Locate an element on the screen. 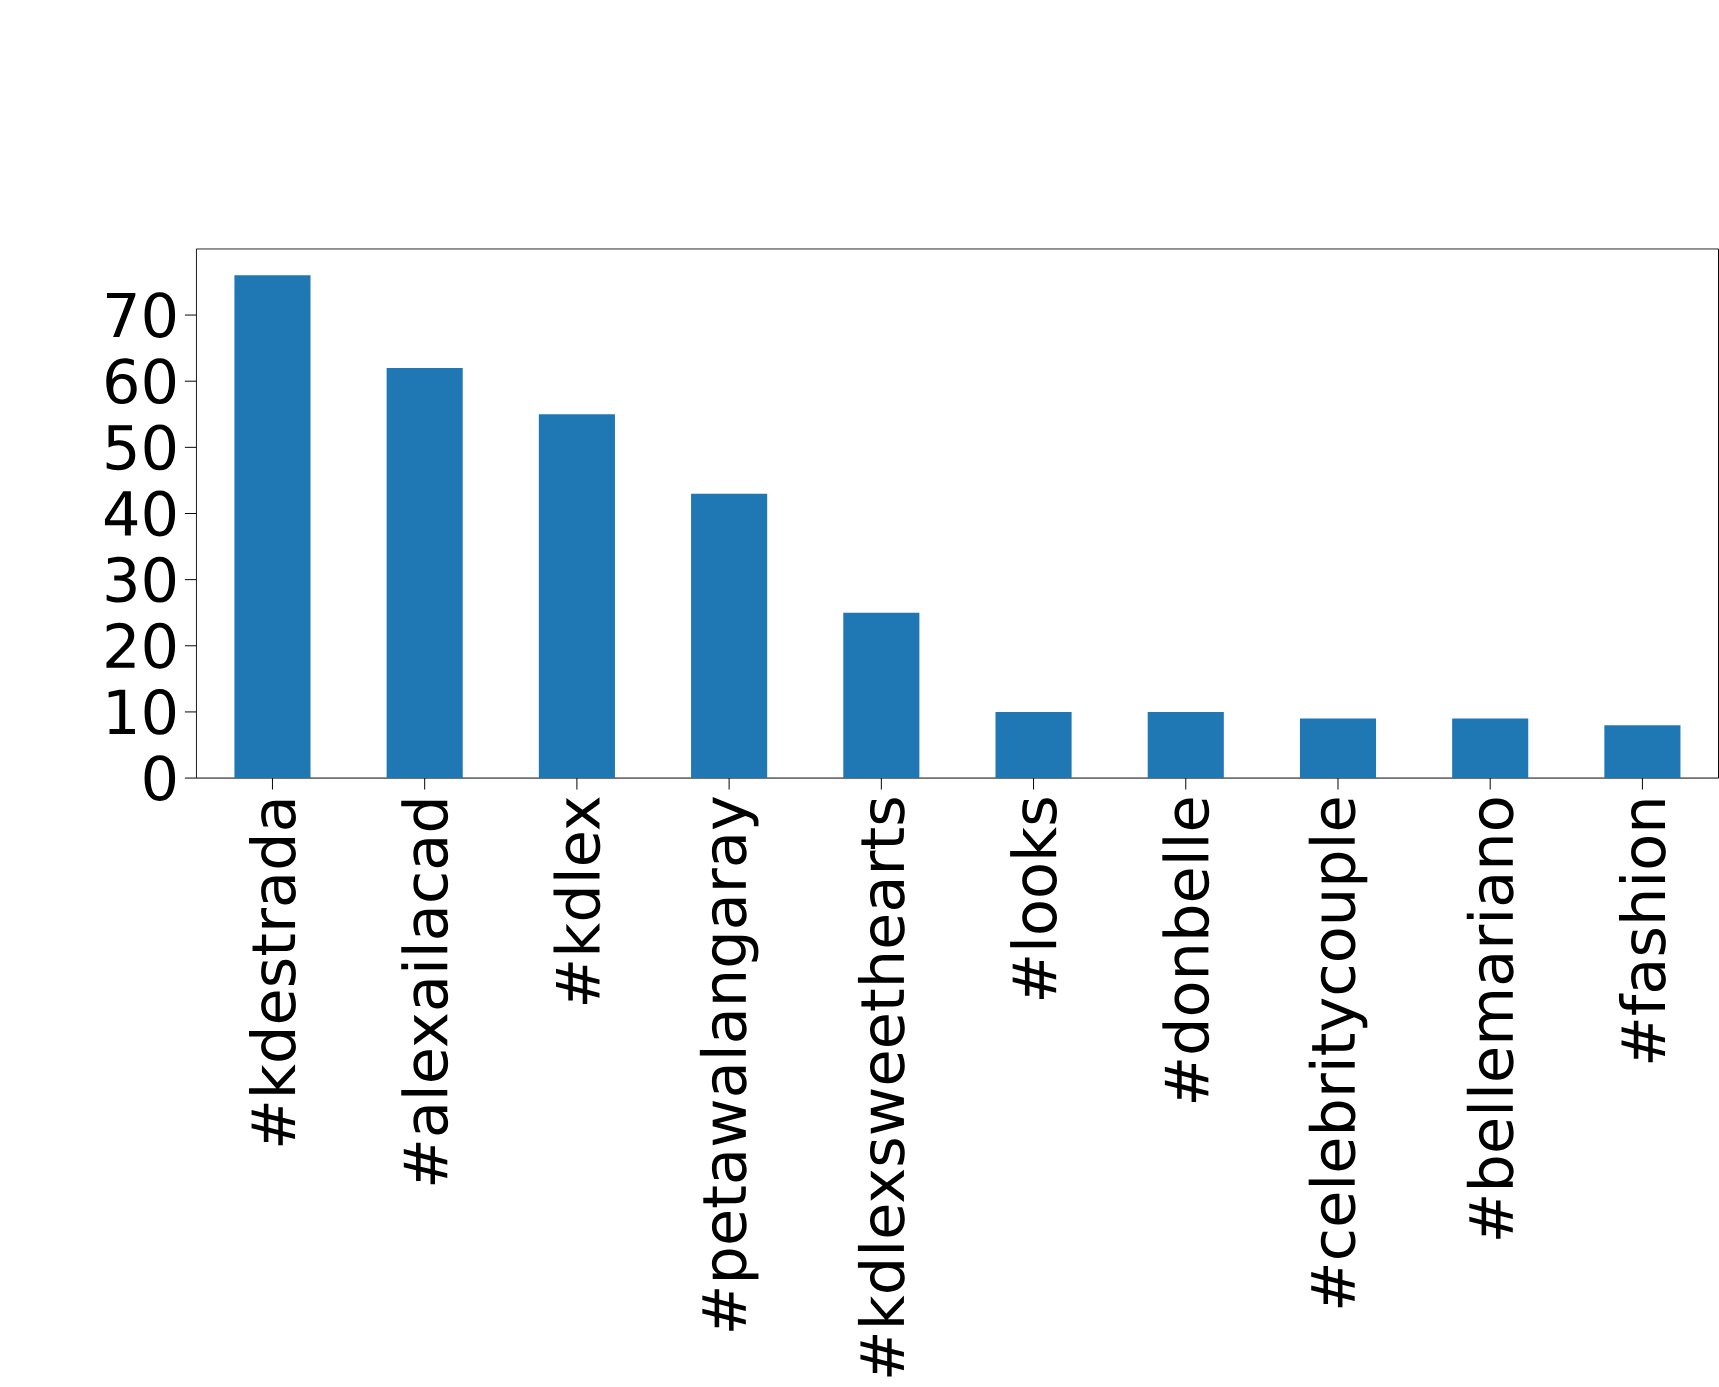 The image size is (1719, 1387). x-tick-label: #kdestrada is located at coordinates (272, 973).